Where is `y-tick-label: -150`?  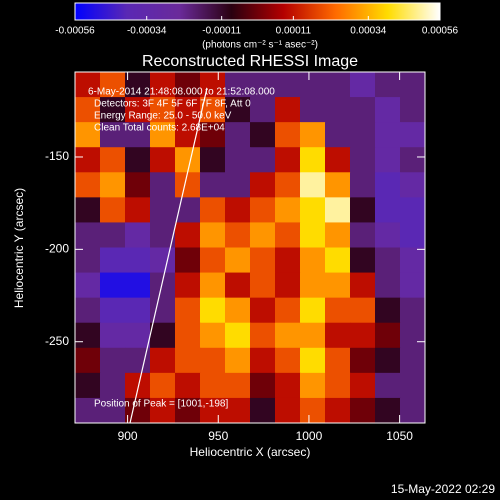 y-tick-label: -150 is located at coordinates (57, 156).